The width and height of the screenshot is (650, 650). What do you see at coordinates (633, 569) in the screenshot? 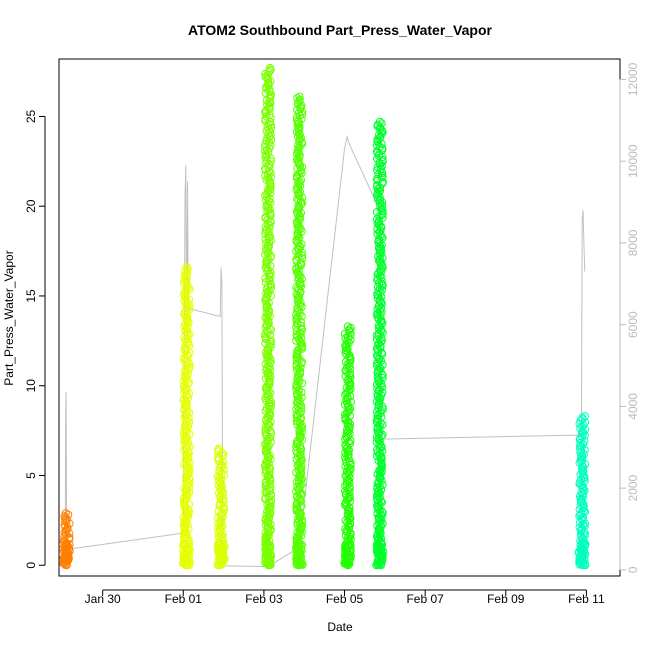
I see `y-tick-label-right: 0` at bounding box center [633, 569].